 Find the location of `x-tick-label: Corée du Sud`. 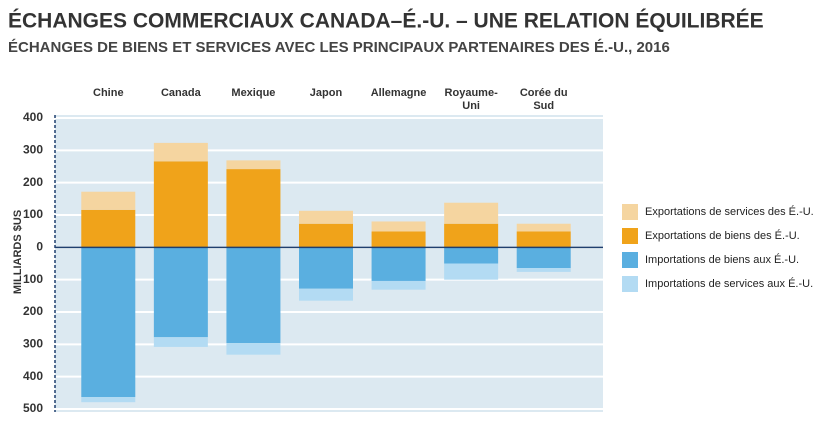

x-tick-label: Corée du Sud is located at coordinates (543, 99).